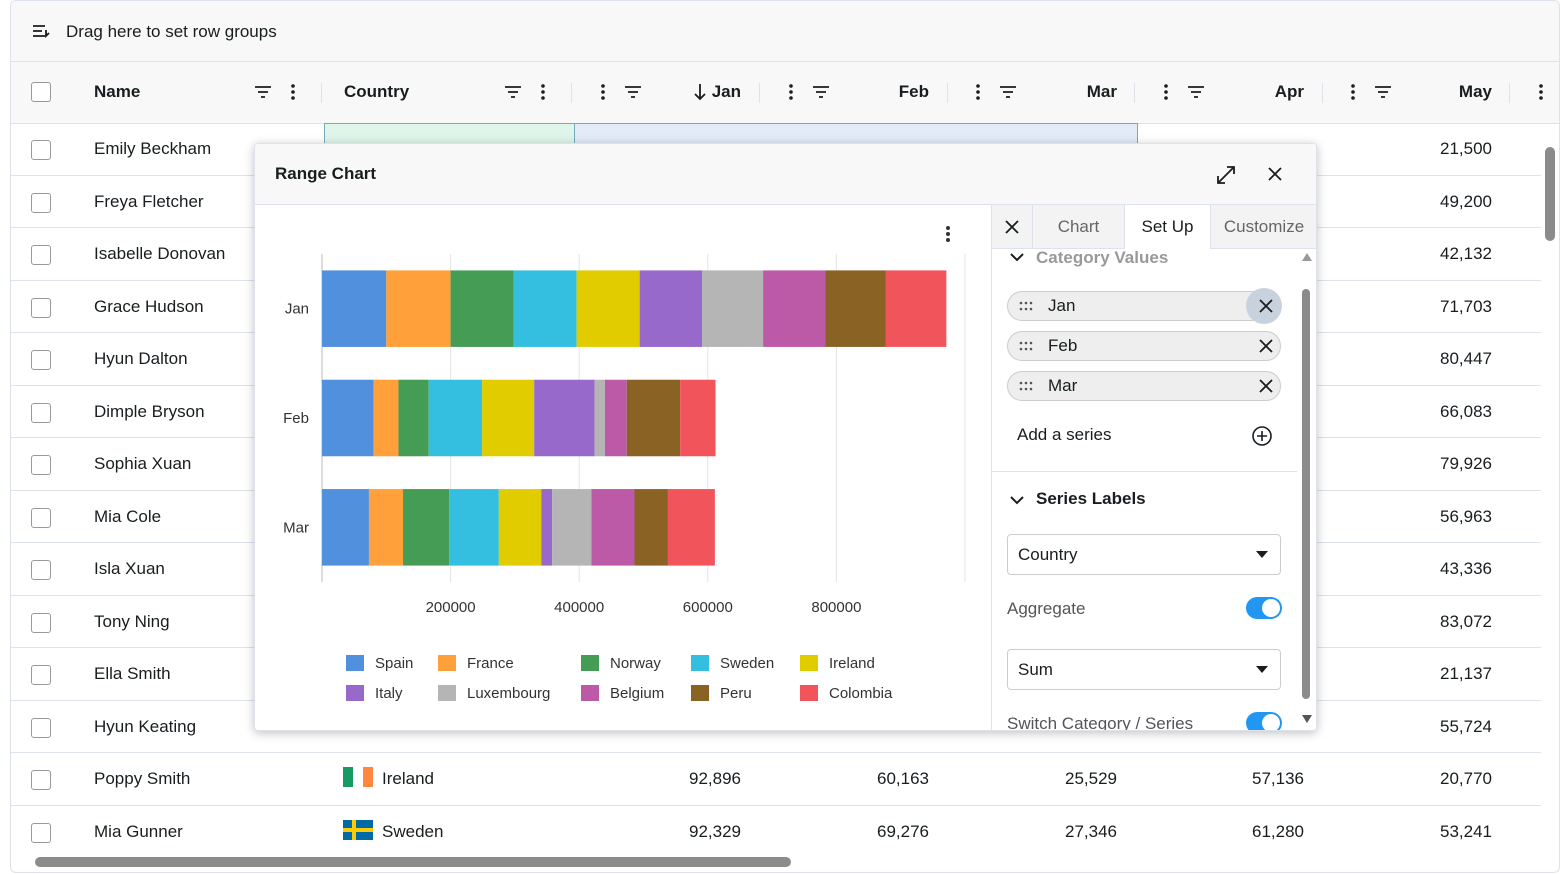  What do you see at coordinates (1144, 554) in the screenshot?
I see `select: Country` at bounding box center [1144, 554].